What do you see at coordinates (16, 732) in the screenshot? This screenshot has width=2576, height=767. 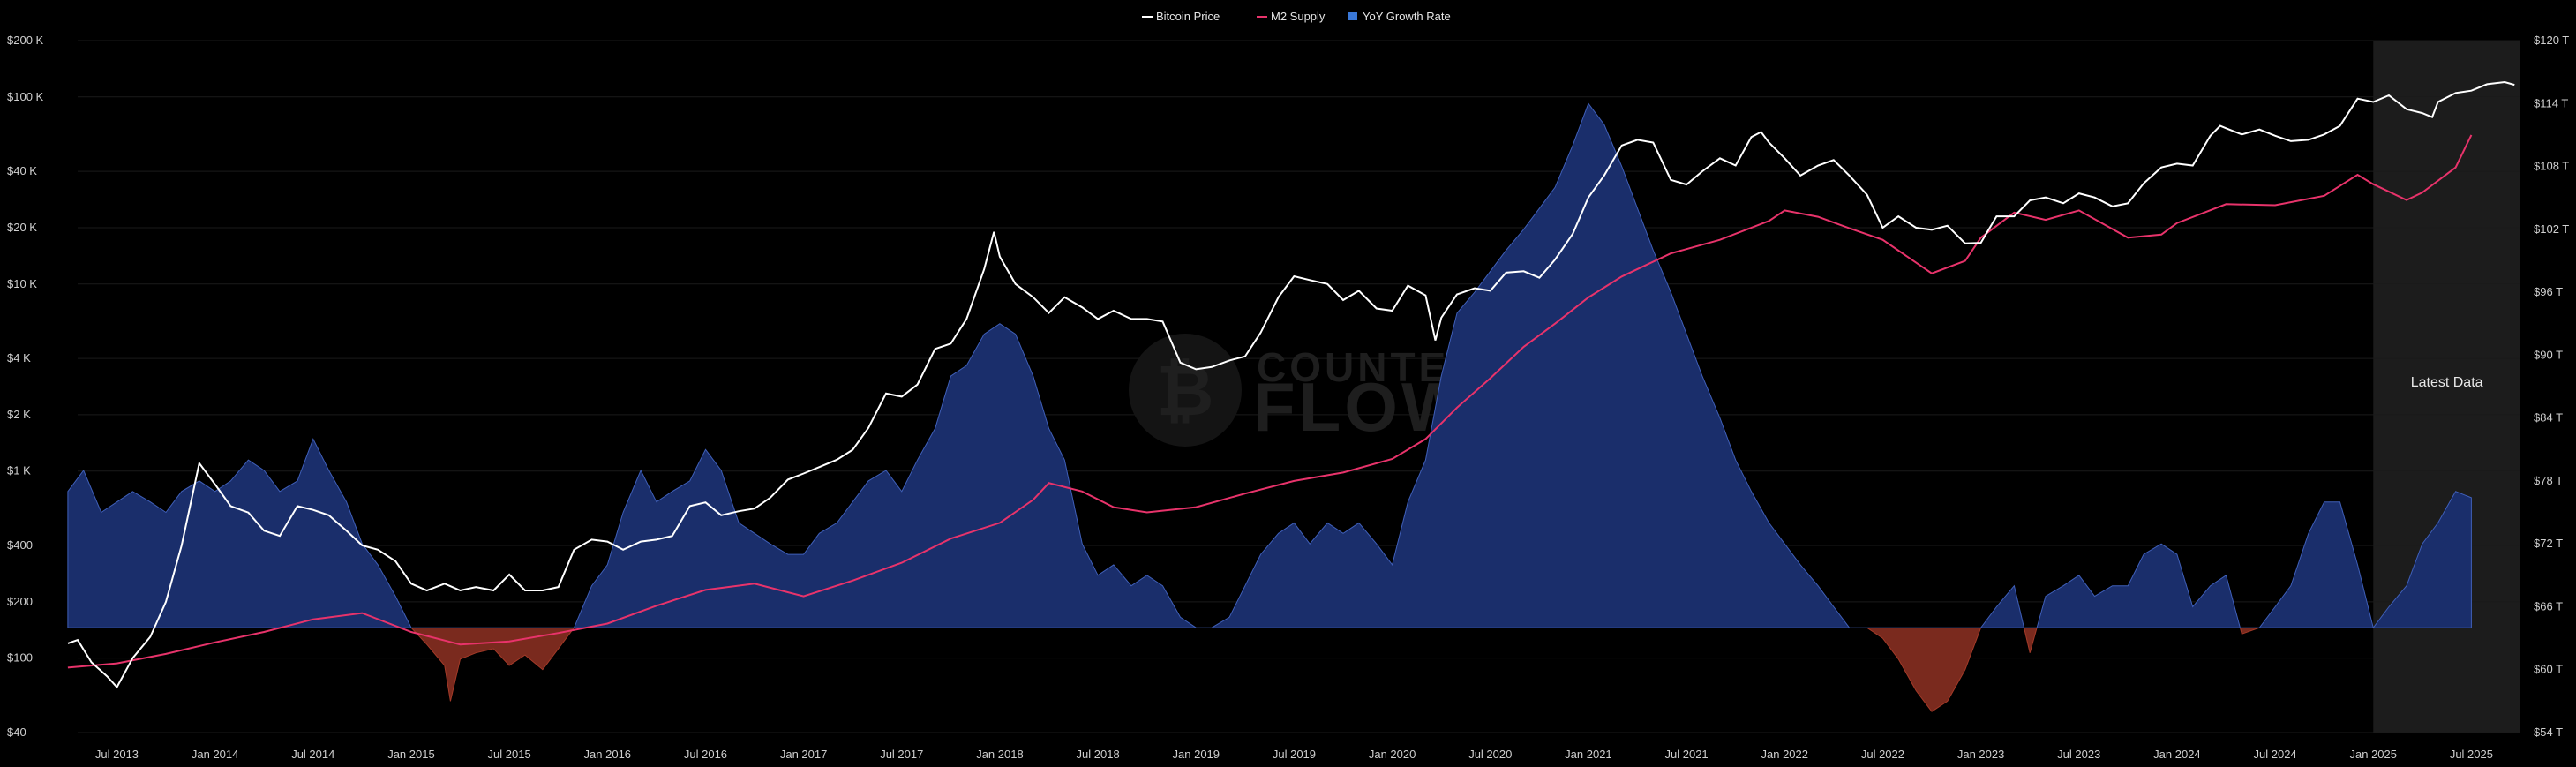 I see `left-axis-tick-label: $40` at bounding box center [16, 732].